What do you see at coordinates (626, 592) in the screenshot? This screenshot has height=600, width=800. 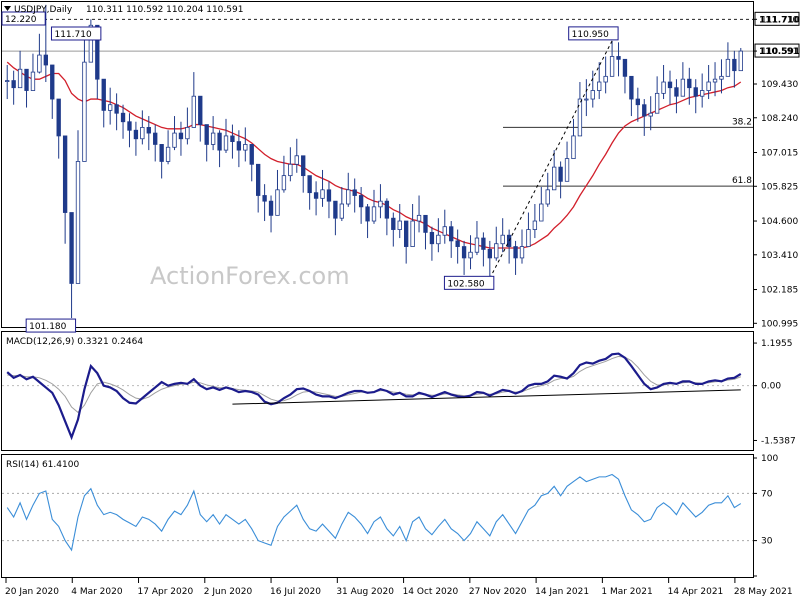 I see `date-tick-label: 1 Mar 2021` at bounding box center [626, 592].